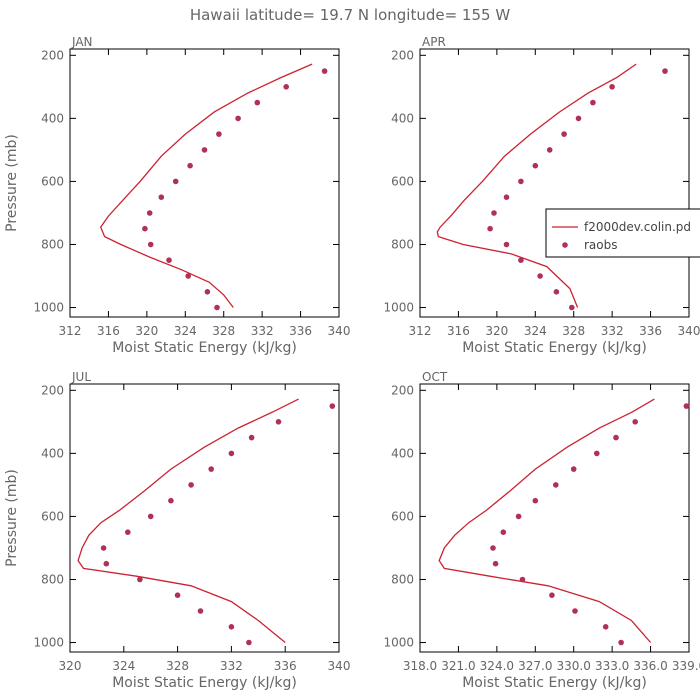 This screenshot has width=700, height=700. What do you see at coordinates (435, 377) in the screenshot?
I see `panel-title: OCT` at bounding box center [435, 377].